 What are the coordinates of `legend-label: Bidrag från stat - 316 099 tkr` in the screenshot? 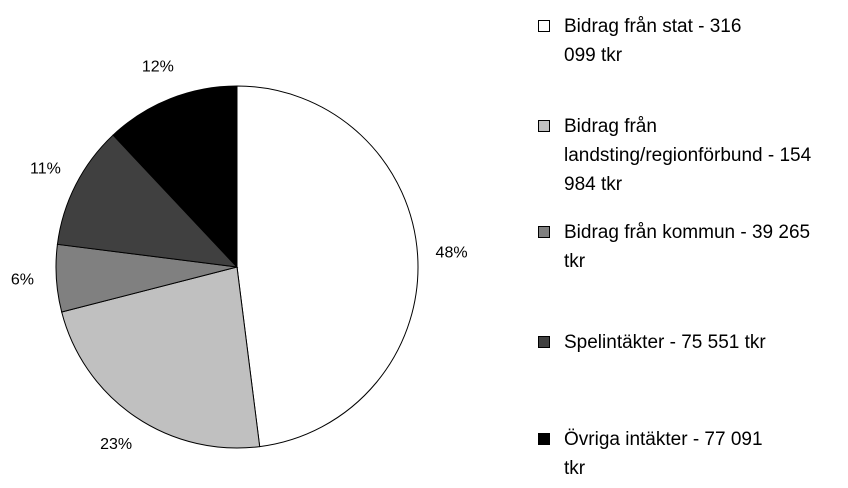 It's located at (653, 41).